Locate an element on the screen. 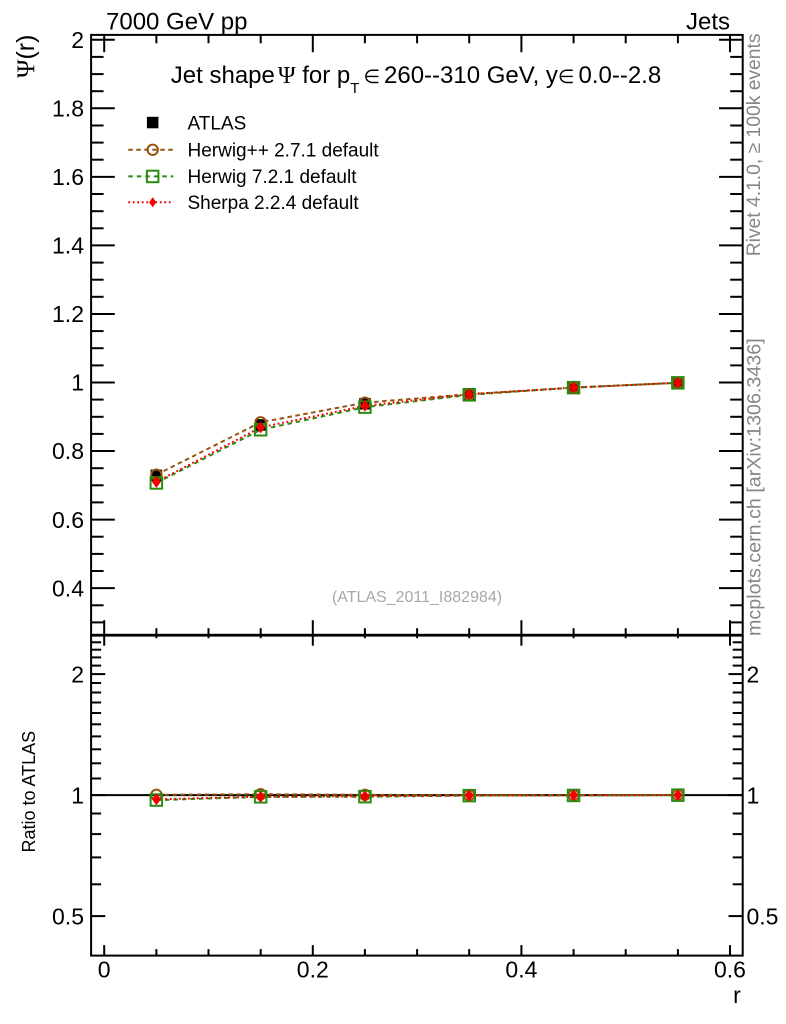  svg-text: Rivet 4.1.0, ≥ 100k events is located at coordinates (754, 144).